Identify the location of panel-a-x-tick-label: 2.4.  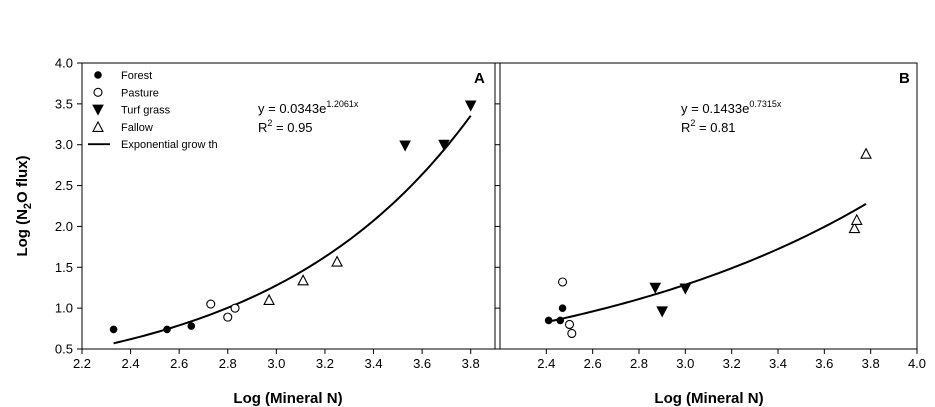
(131, 363).